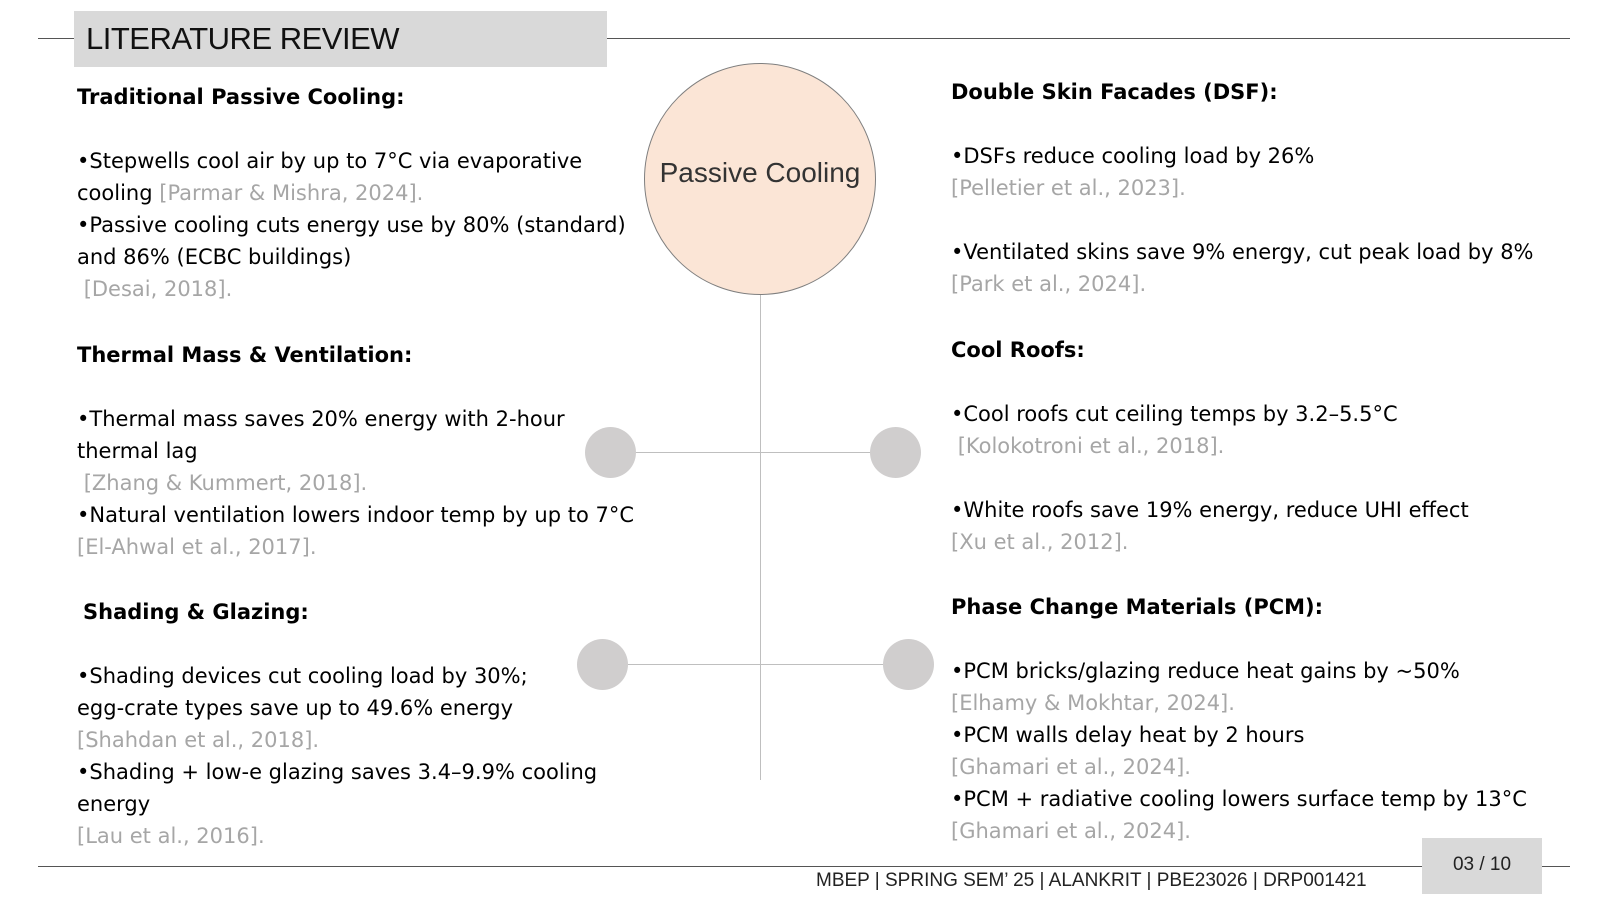 The height and width of the screenshot is (900, 1600). I want to click on node-dot-lower-left, so click(602, 664).